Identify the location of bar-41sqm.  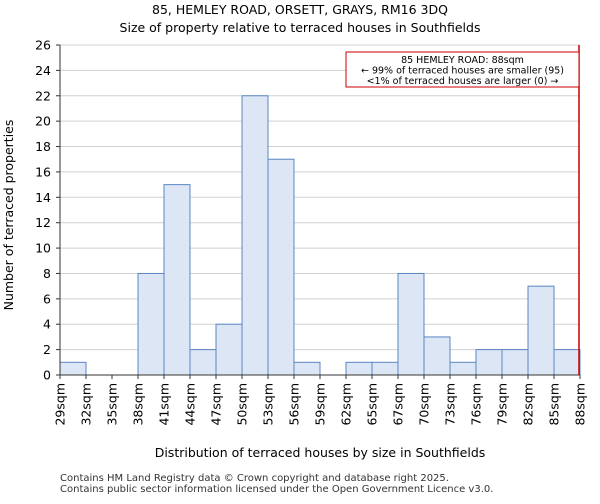
(177, 280).